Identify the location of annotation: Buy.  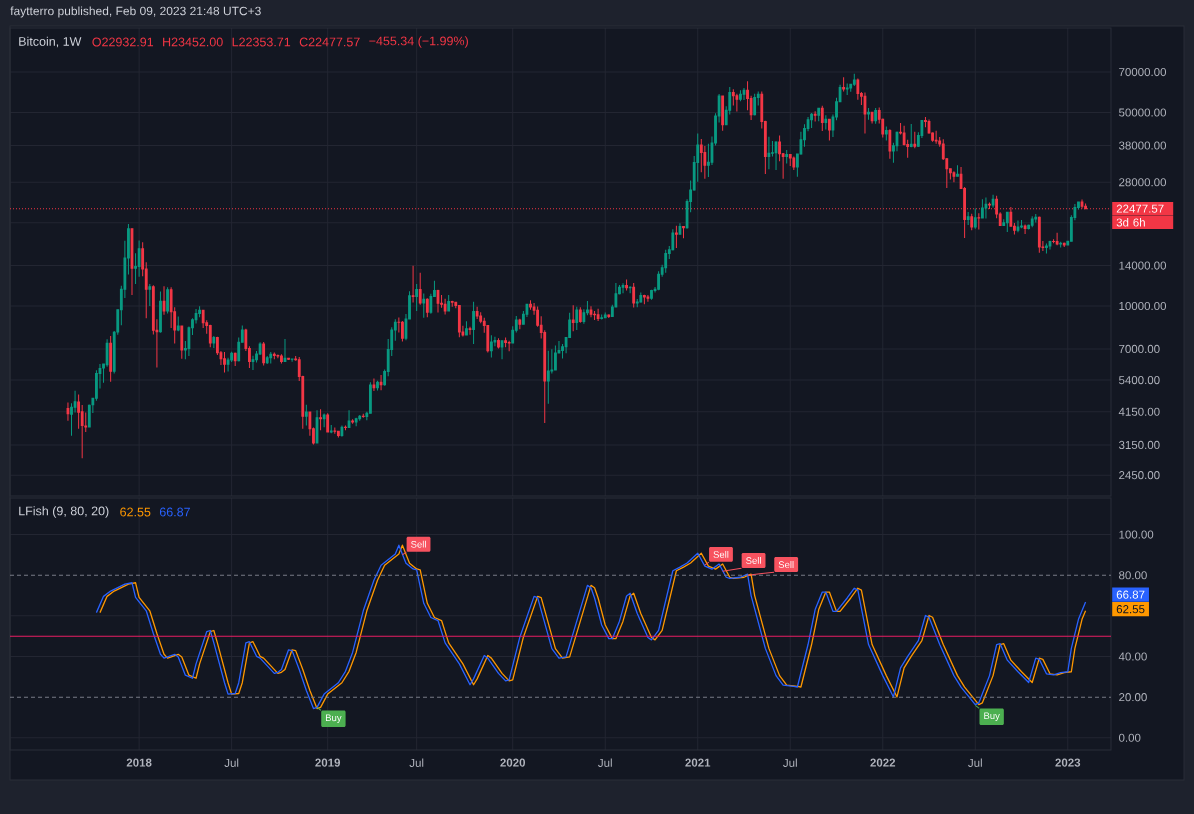
(334, 719).